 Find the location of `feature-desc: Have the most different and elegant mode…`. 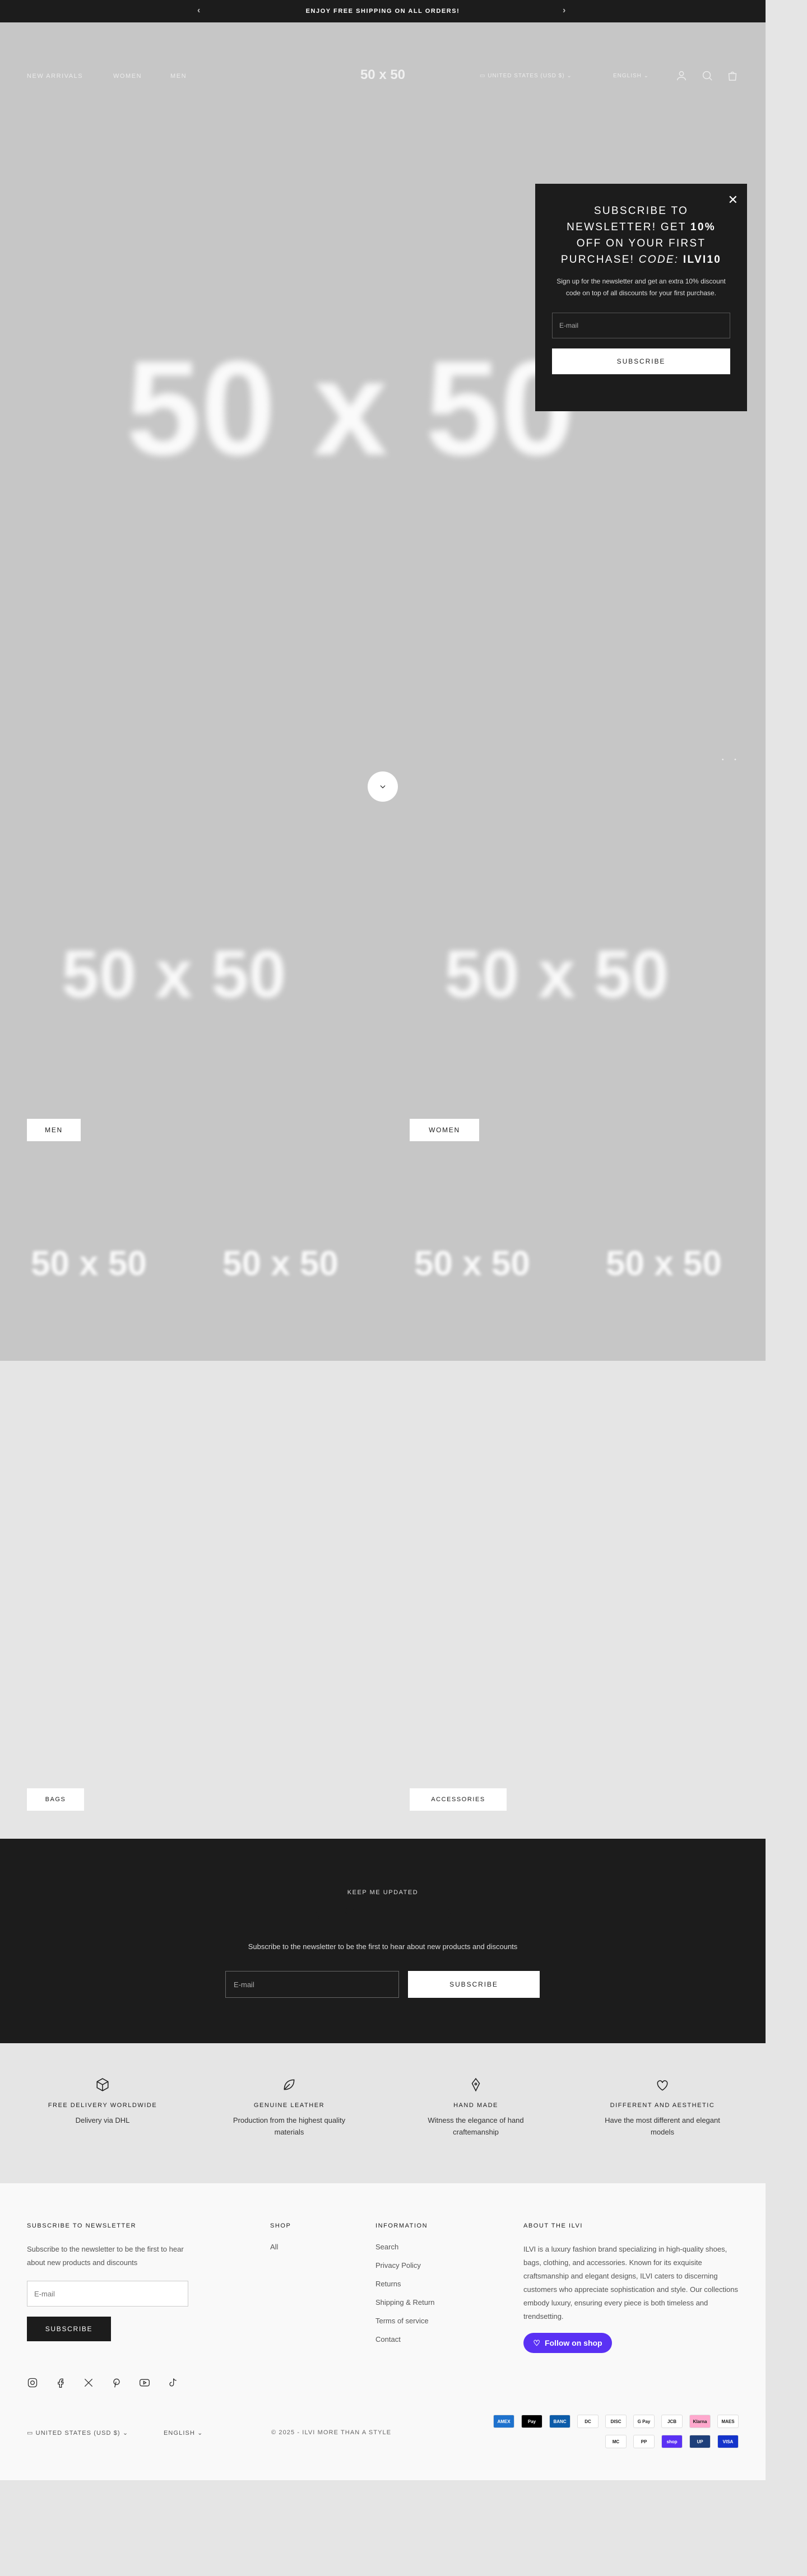

feature-desc: Have the most different and elegant mode… is located at coordinates (662, 2126).